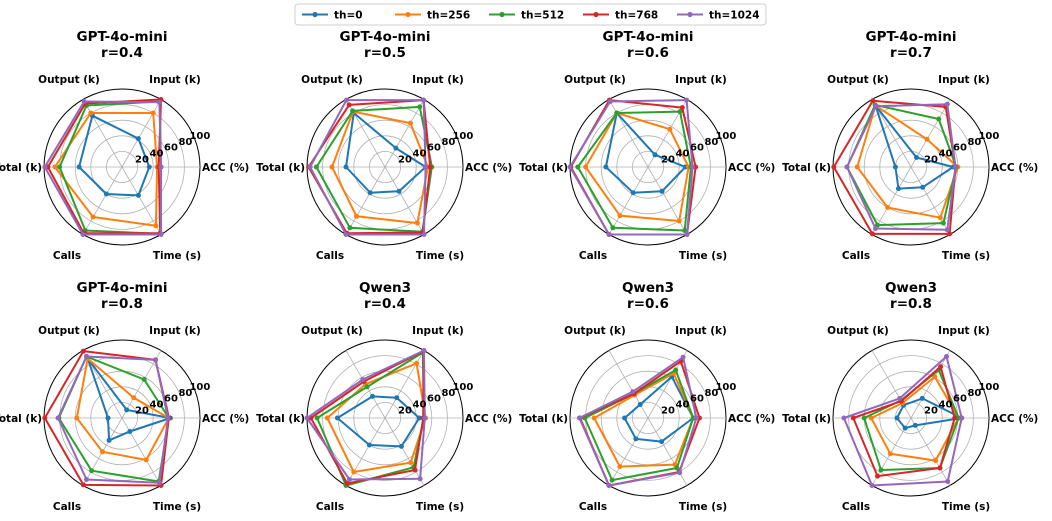 This screenshot has width=1052, height=521. What do you see at coordinates (122, 53) in the screenshot?
I see `panel-title-ratio: r=0.4` at bounding box center [122, 53].